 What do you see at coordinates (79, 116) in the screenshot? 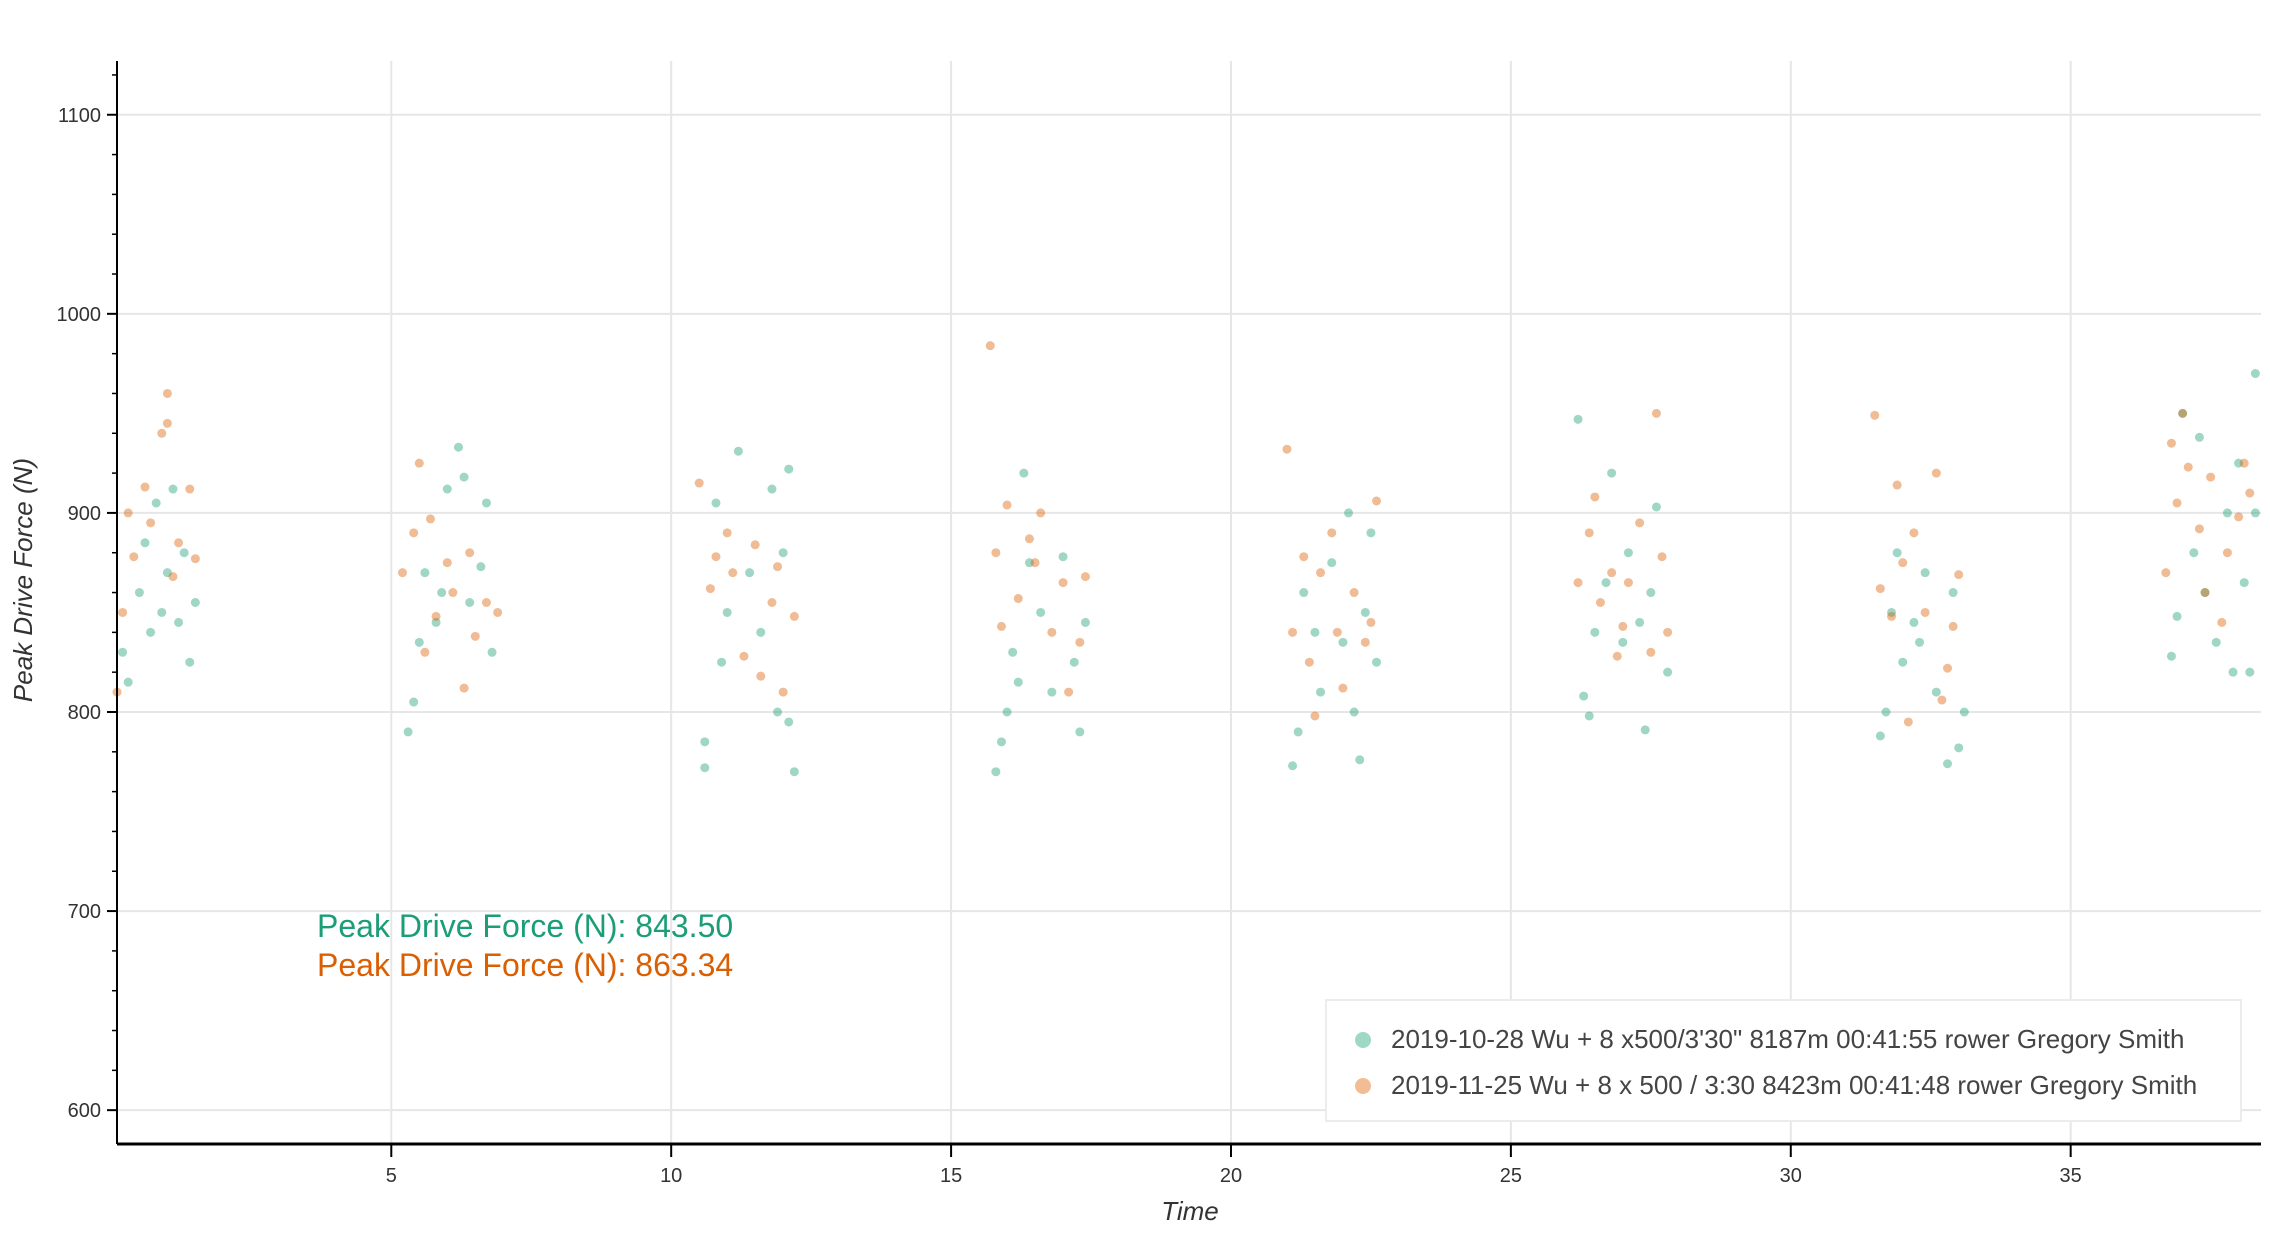
I see `y-tick-label: 1100` at bounding box center [79, 116].